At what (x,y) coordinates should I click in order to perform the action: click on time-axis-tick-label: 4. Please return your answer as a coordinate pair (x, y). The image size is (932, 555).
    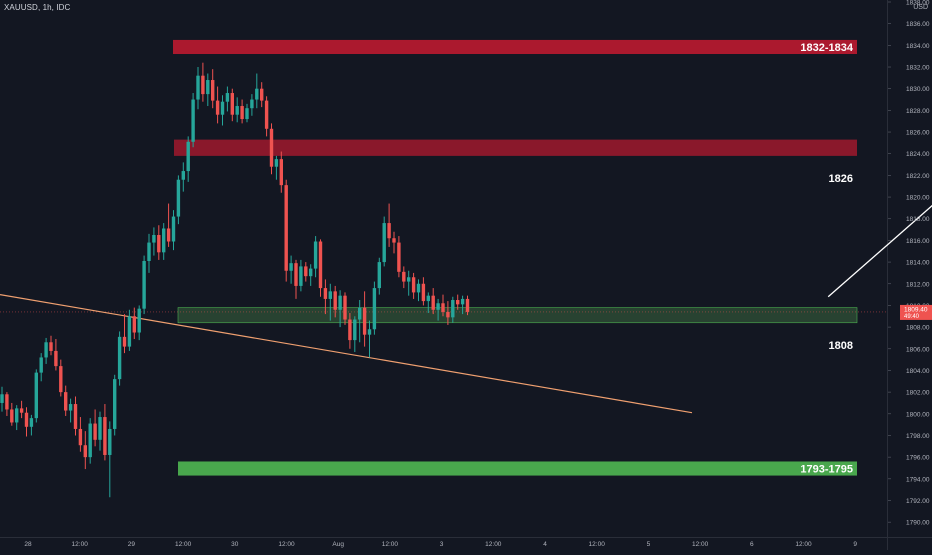
    Looking at the image, I should click on (545, 544).